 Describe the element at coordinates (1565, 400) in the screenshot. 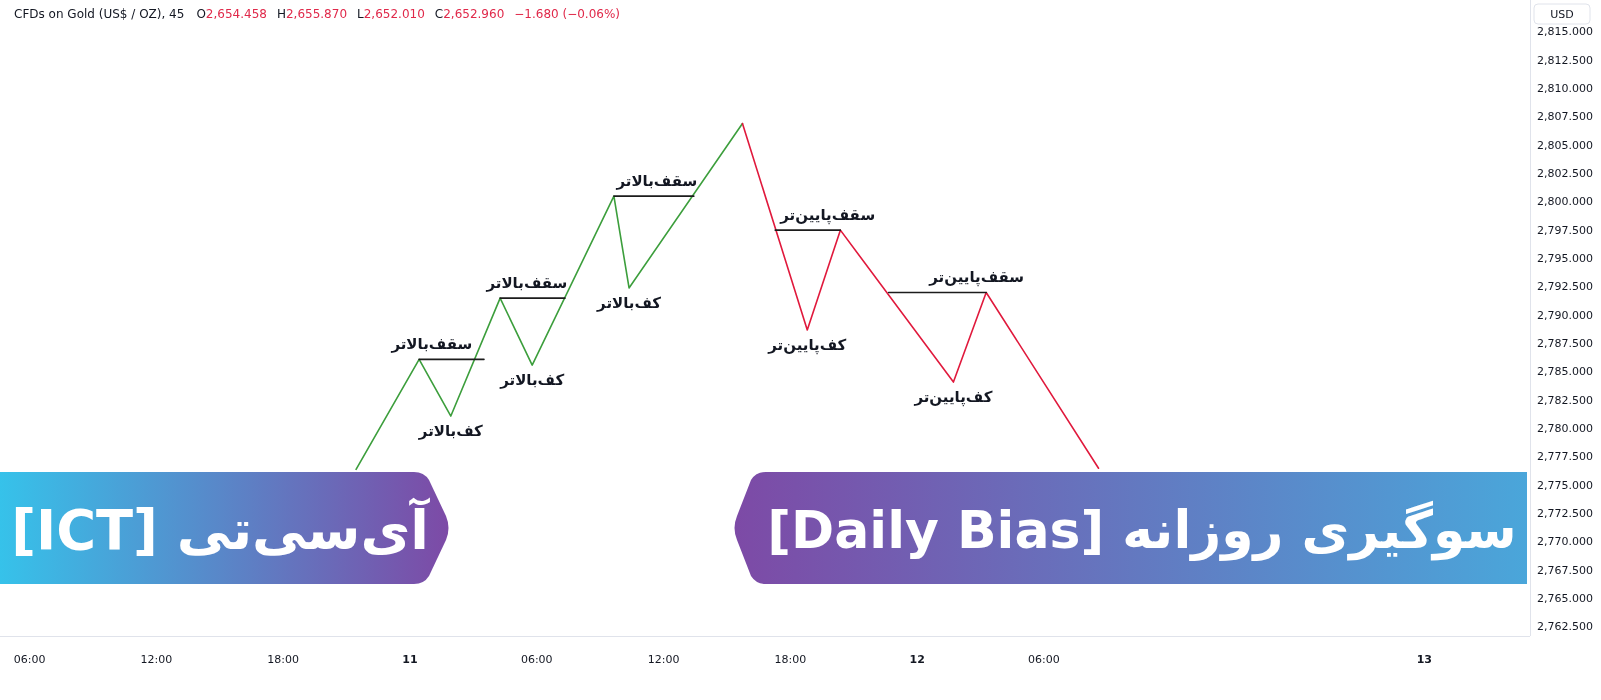

I see `y-tick-label: 2,782.500` at that location.